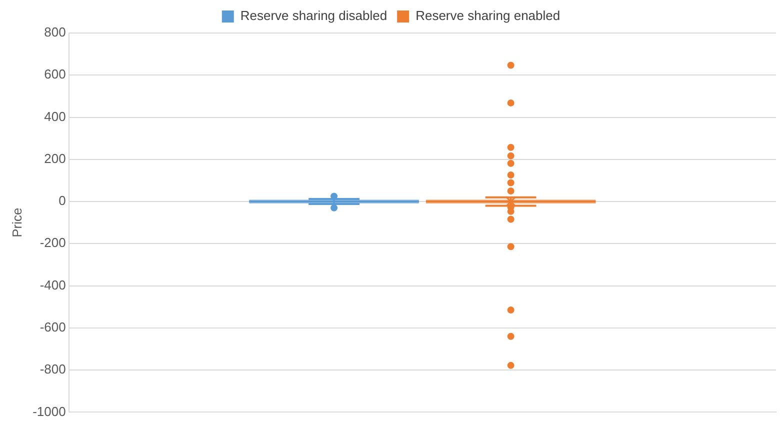 The height and width of the screenshot is (423, 782). I want to click on legend-label: Reserve sharing disabled, so click(314, 16).